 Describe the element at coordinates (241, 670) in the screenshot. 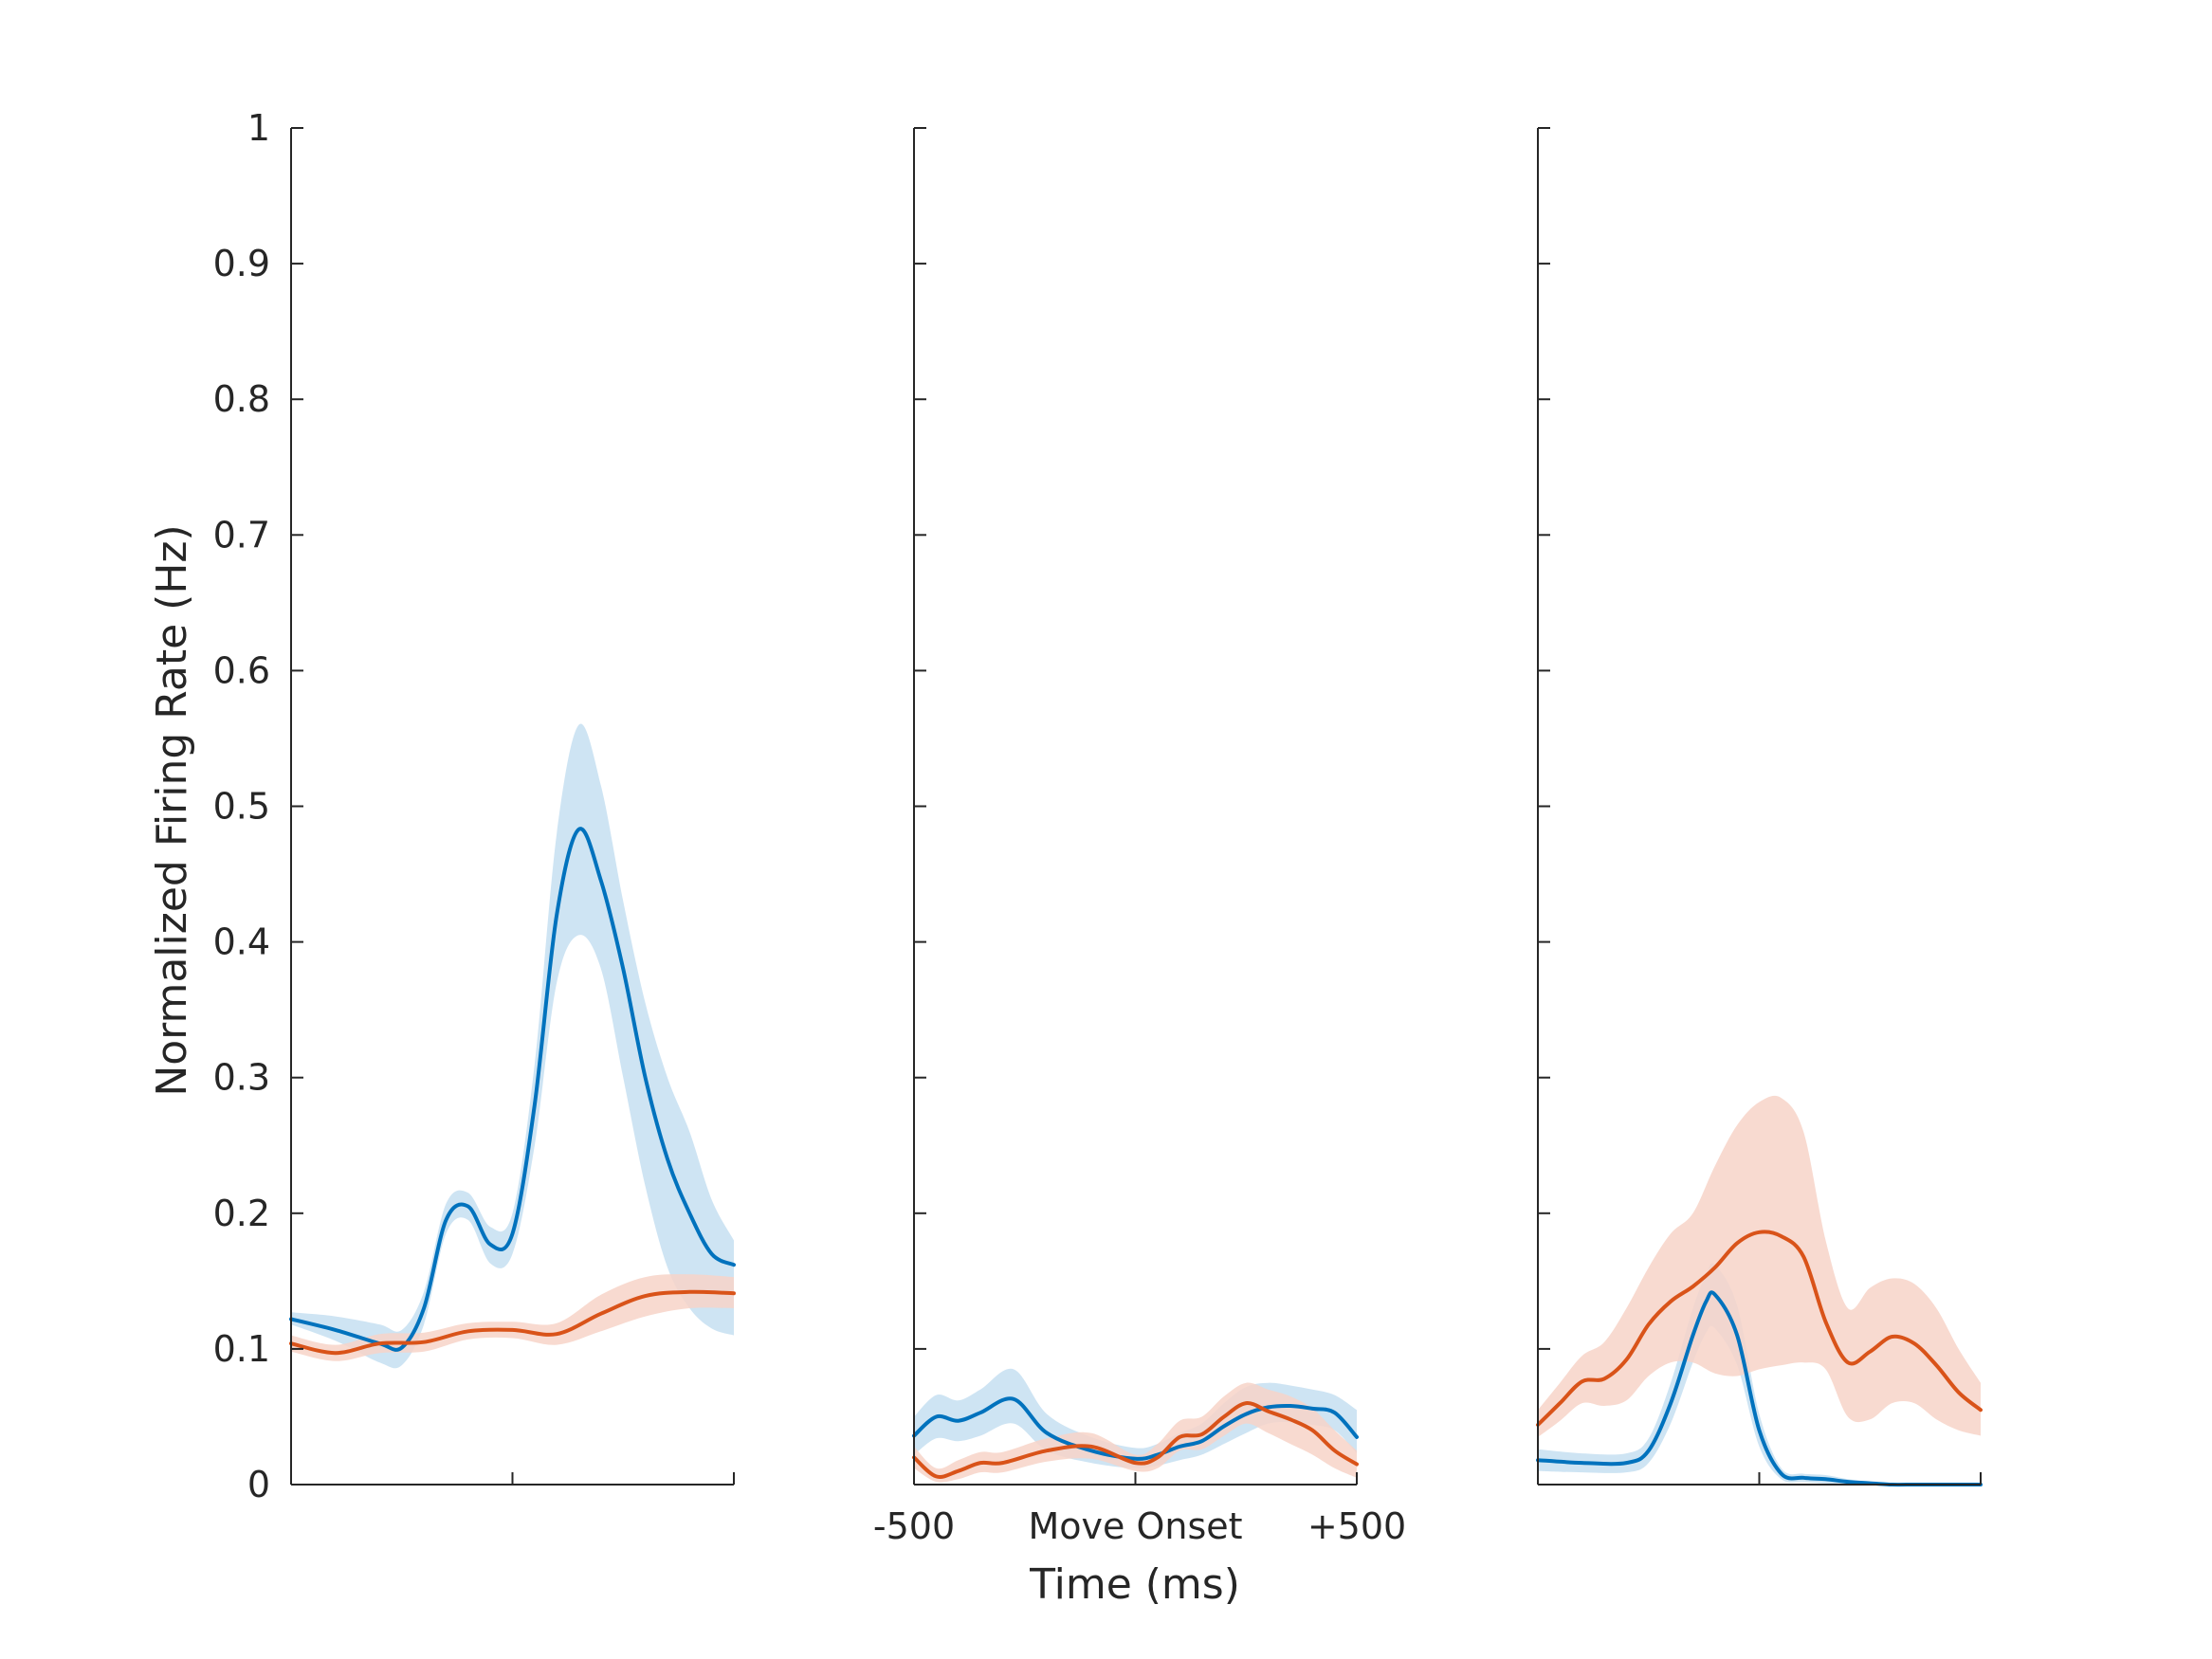

I see `y-tick-label: 0.6` at that location.